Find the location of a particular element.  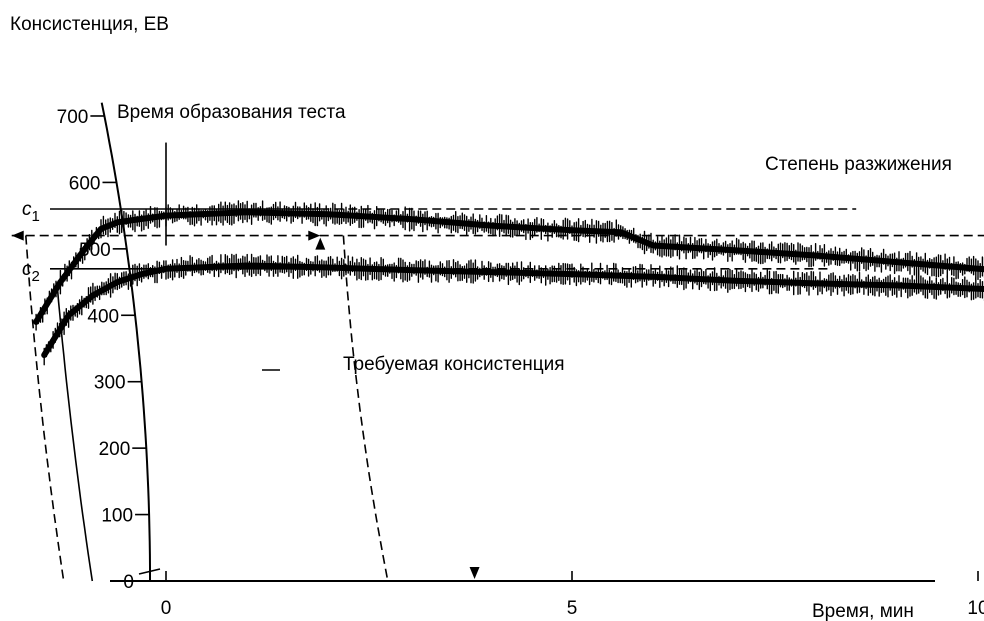

series-lower-line is located at coordinates (512, 310).